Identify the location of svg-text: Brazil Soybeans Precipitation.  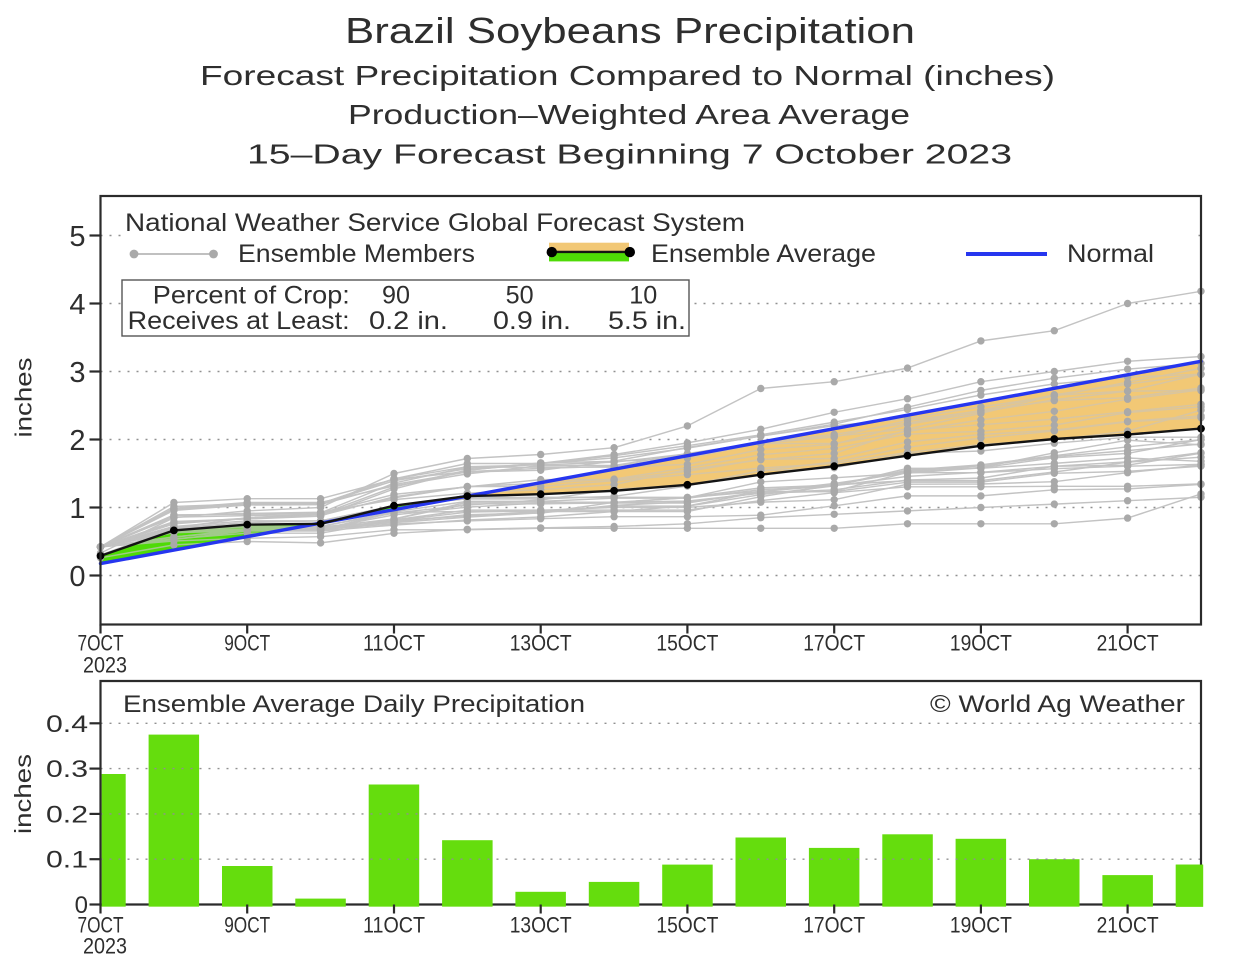
(630, 30).